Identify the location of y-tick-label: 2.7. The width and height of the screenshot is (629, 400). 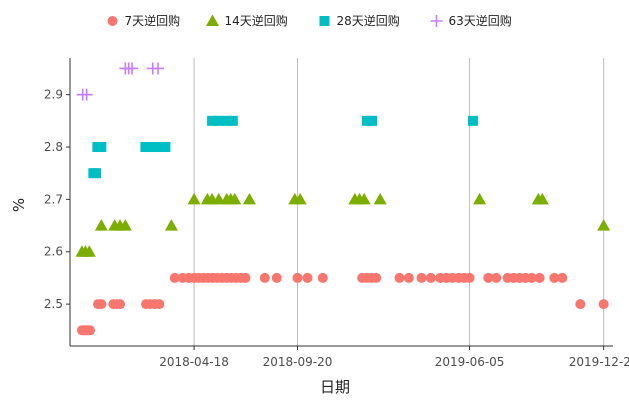
(53, 199).